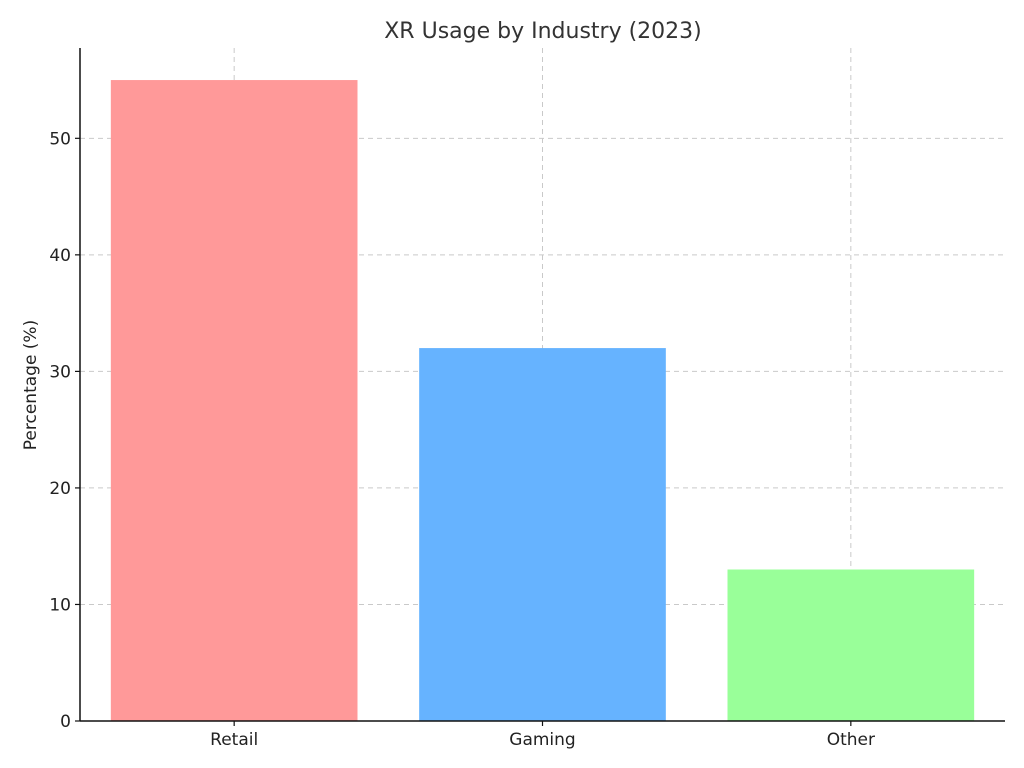 The width and height of the screenshot is (1024, 768). Describe the element at coordinates (543, 31) in the screenshot. I see `chart-title: XR Usage by Industry (2023)` at that location.